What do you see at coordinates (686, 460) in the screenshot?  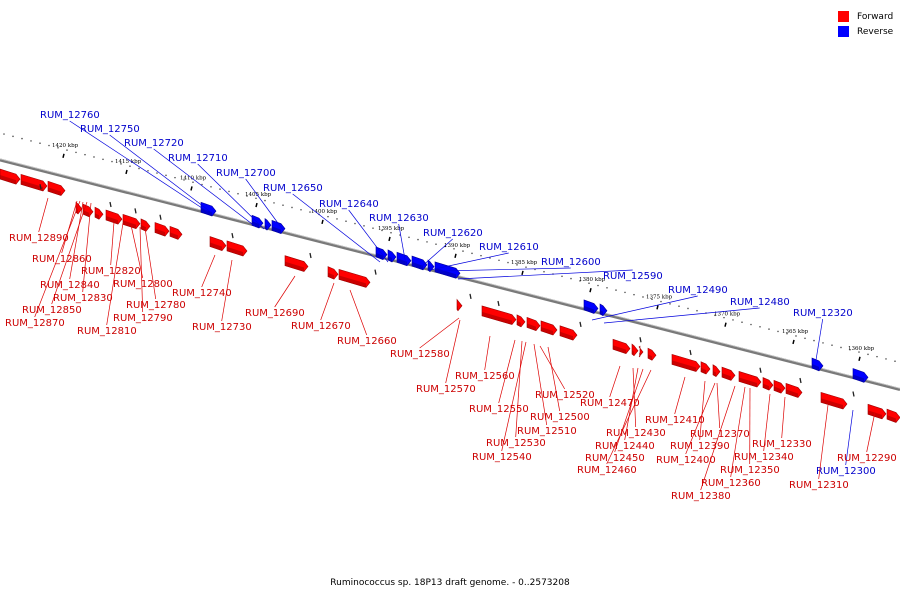 I see `gene-label: RUM_12400` at bounding box center [686, 460].